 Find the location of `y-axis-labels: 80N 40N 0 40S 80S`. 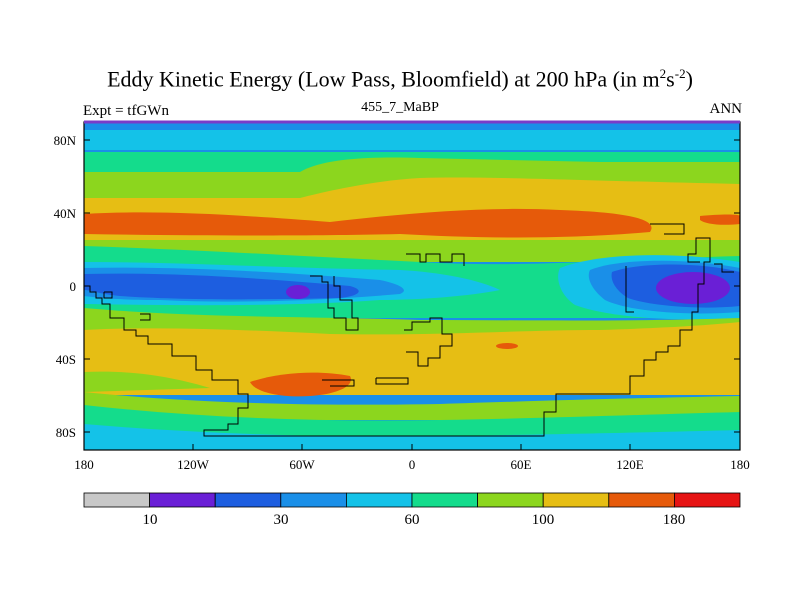

y-axis-labels: 80N 40N 0 40S 80S is located at coordinates (65, 286).